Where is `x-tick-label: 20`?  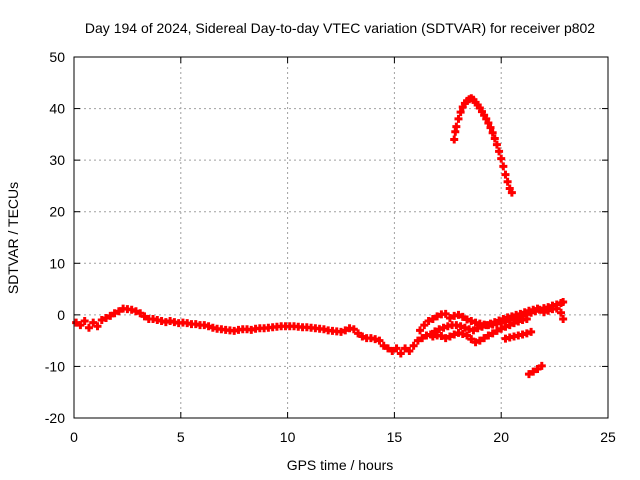 x-tick-label: 20 is located at coordinates (501, 437).